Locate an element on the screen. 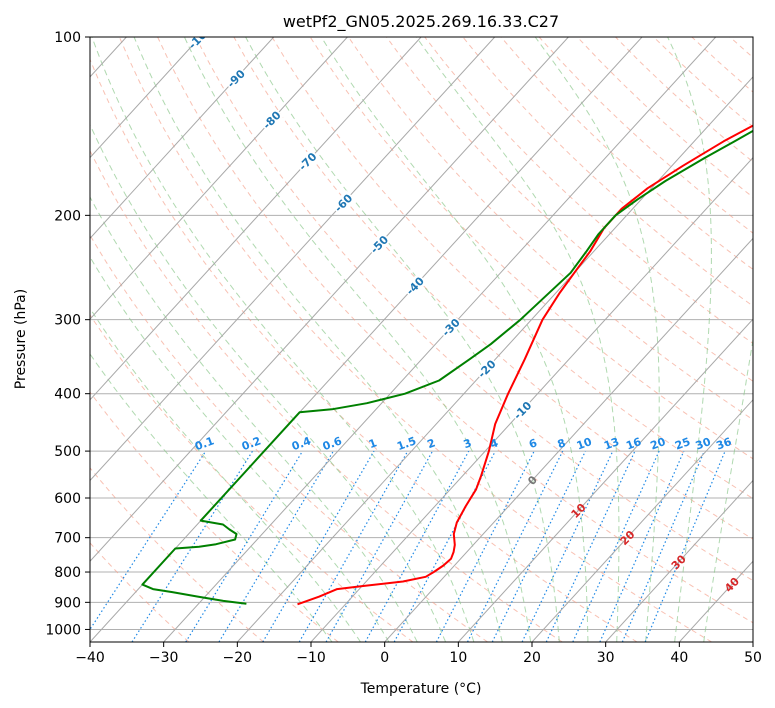  y-tick-label: 400 is located at coordinates (67, 395).